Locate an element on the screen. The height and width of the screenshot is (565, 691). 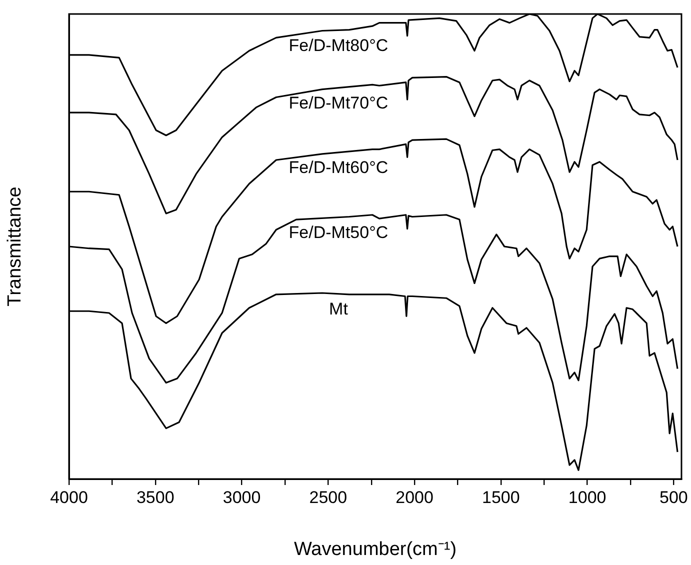
x-tick-label: 1500 is located at coordinates (501, 497).